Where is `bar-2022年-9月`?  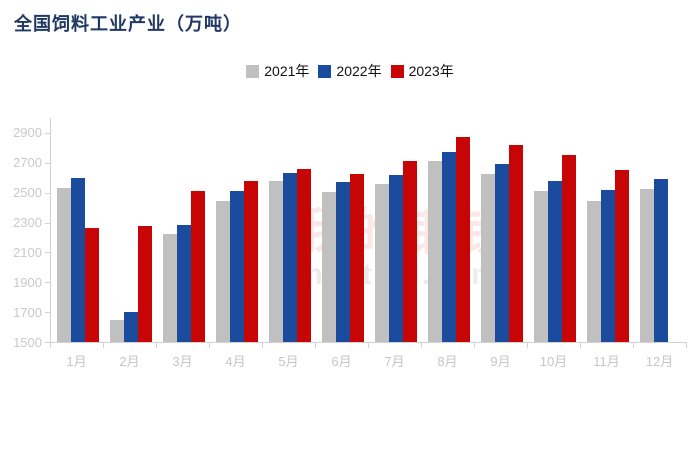
bar-2022年-9月 is located at coordinates (501, 252).